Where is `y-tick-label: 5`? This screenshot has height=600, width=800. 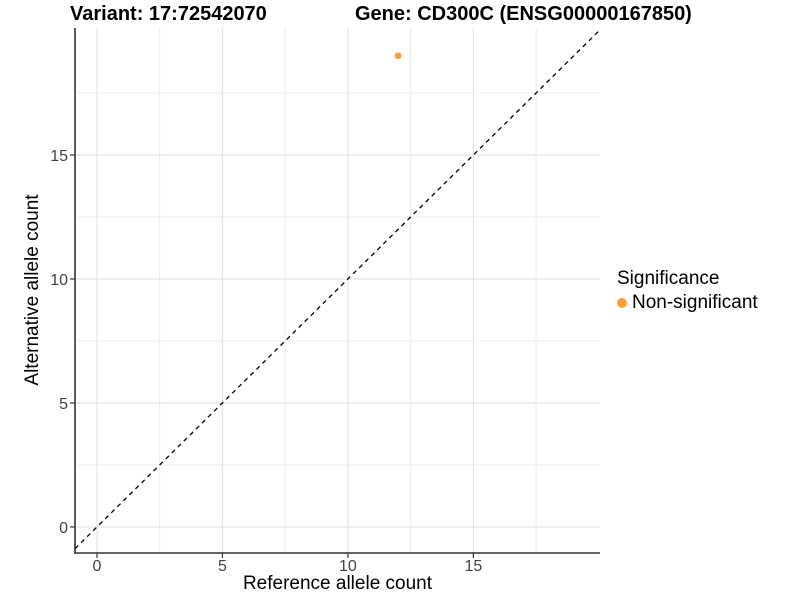 y-tick-label: 5 is located at coordinates (63, 404).